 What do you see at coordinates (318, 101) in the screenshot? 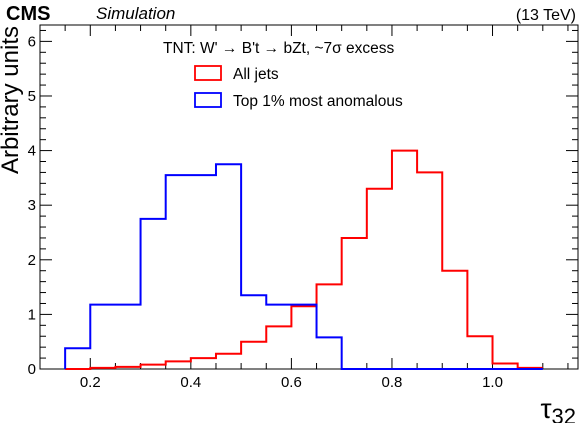
I see `legend-label-top-anomalous: Top 1% most anomalous` at bounding box center [318, 101].